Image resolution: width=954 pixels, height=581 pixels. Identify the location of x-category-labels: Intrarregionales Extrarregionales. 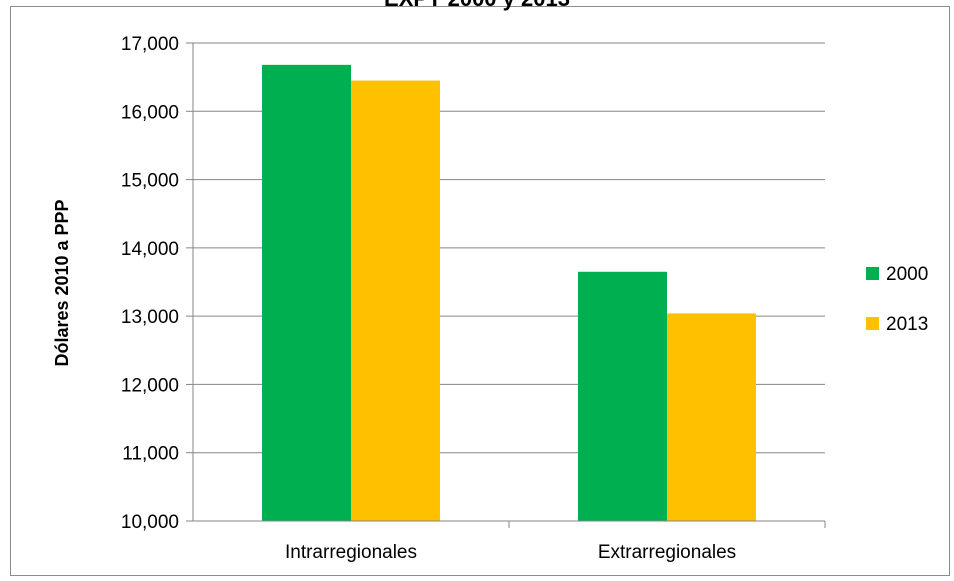
(510, 552).